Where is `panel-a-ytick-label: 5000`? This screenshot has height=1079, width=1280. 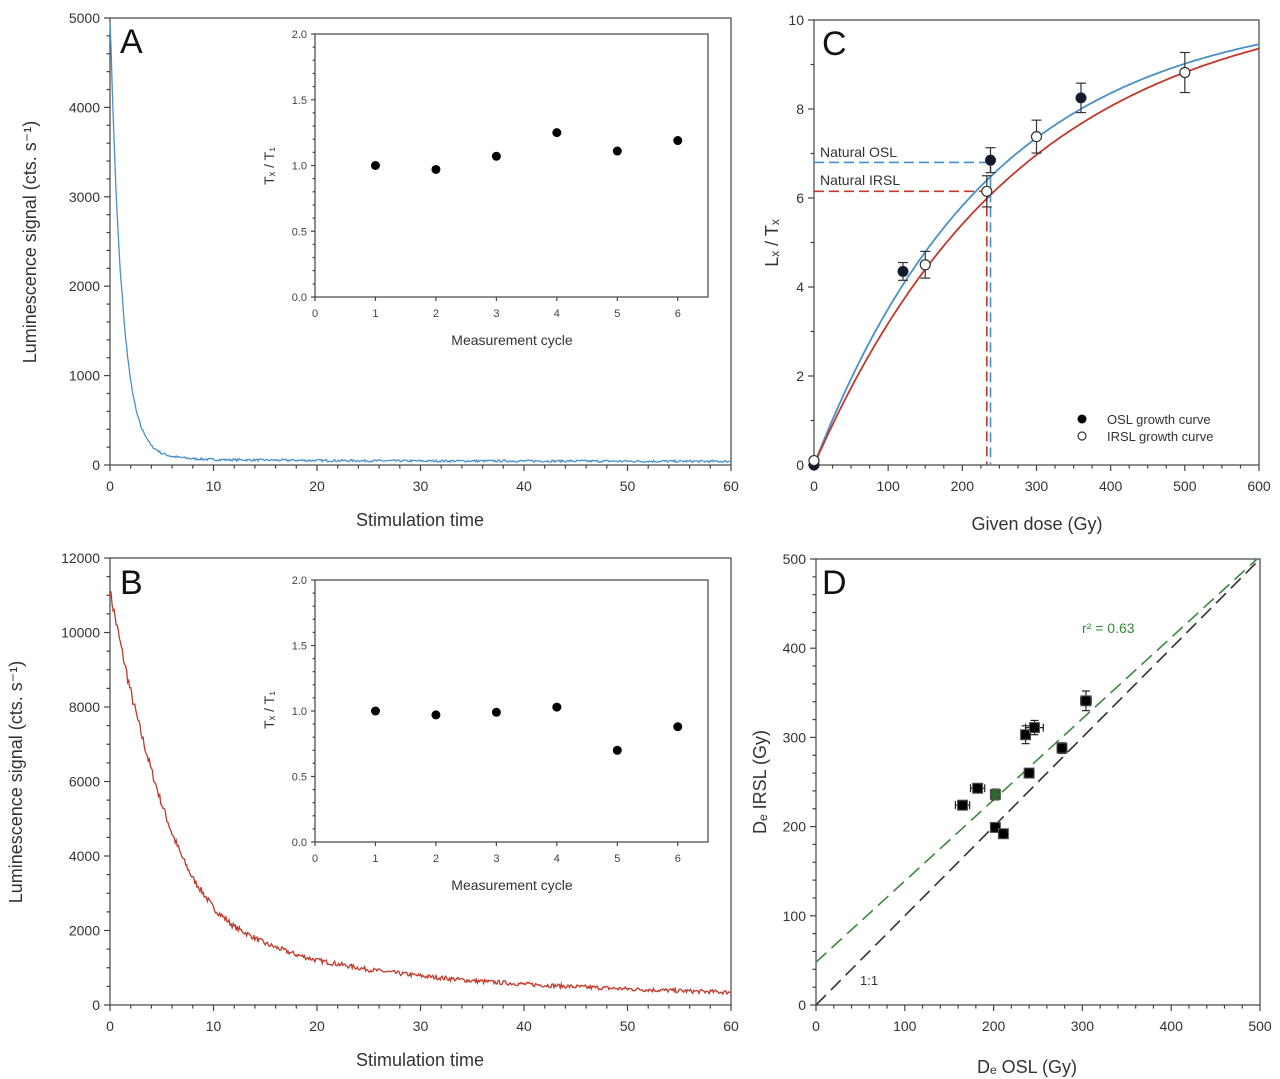
panel-a-ytick-label: 5000 is located at coordinates (84, 18).